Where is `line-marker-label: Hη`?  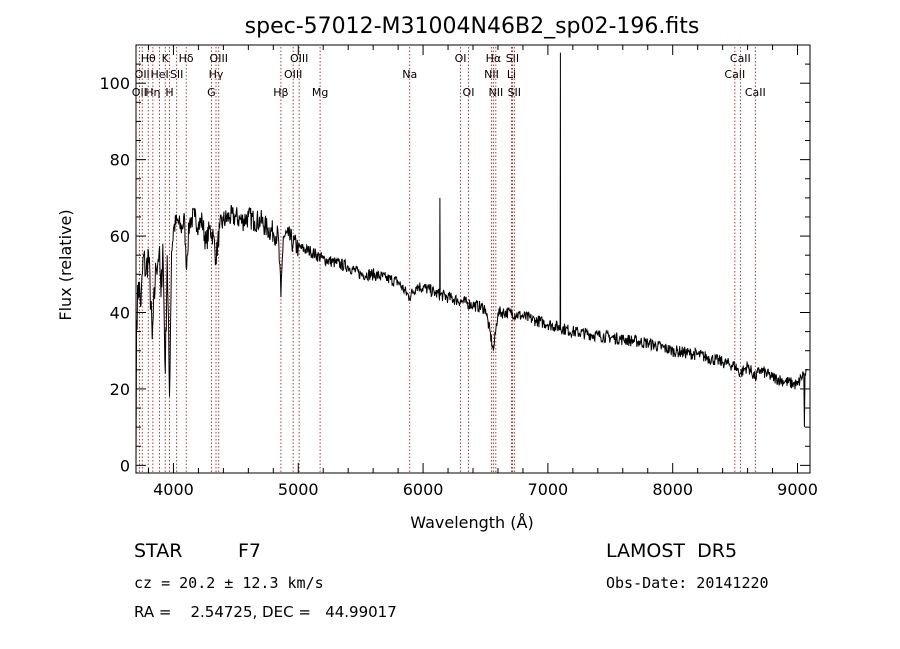 line-marker-label: Hη is located at coordinates (152, 92).